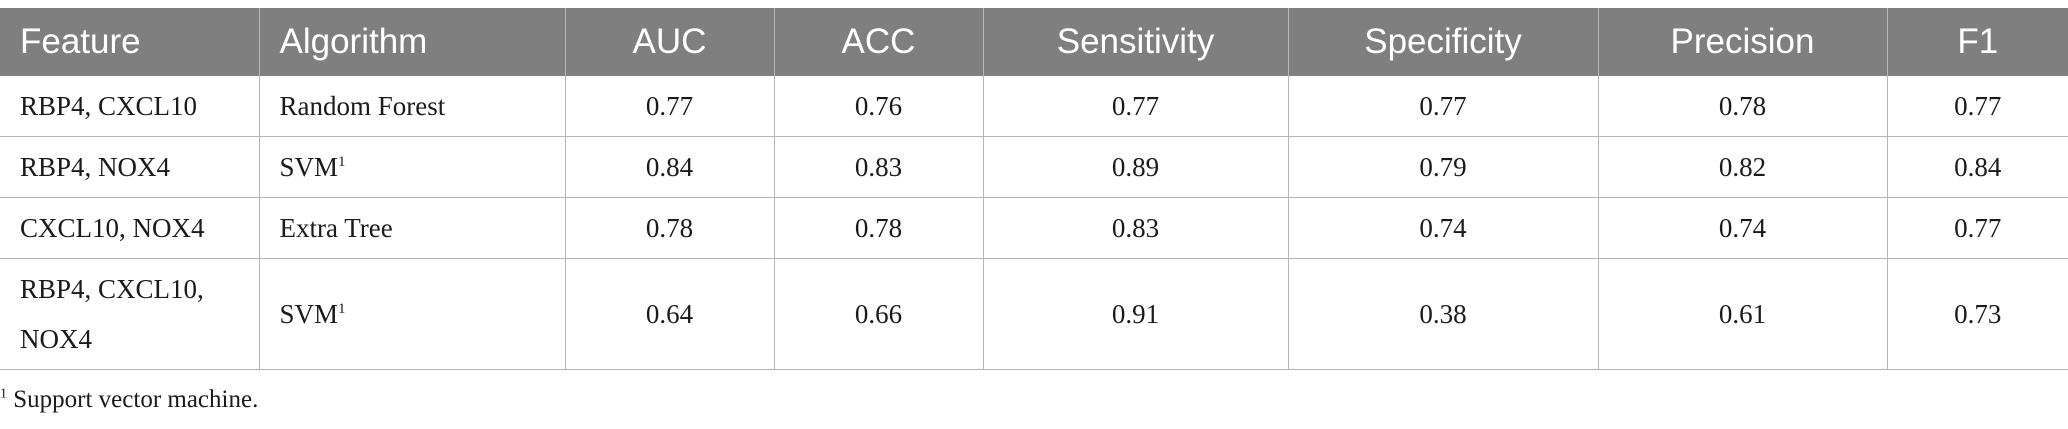 The height and width of the screenshot is (429, 2068). Describe the element at coordinates (1743, 106) in the screenshot. I see `precision-cell: 0.78` at that location.